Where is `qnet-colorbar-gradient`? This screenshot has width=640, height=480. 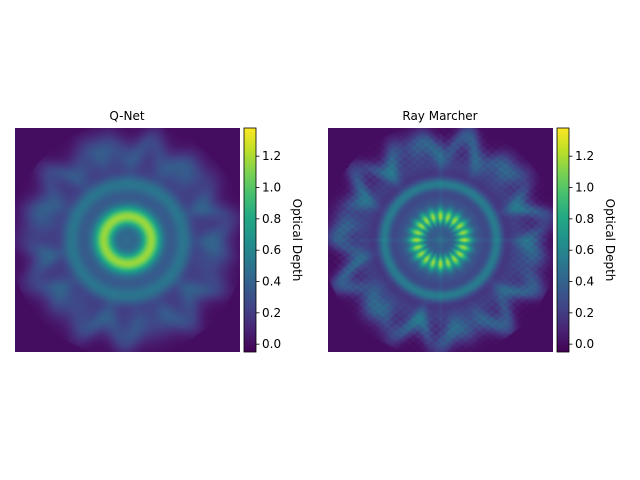 qnet-colorbar-gradient is located at coordinates (250, 240).